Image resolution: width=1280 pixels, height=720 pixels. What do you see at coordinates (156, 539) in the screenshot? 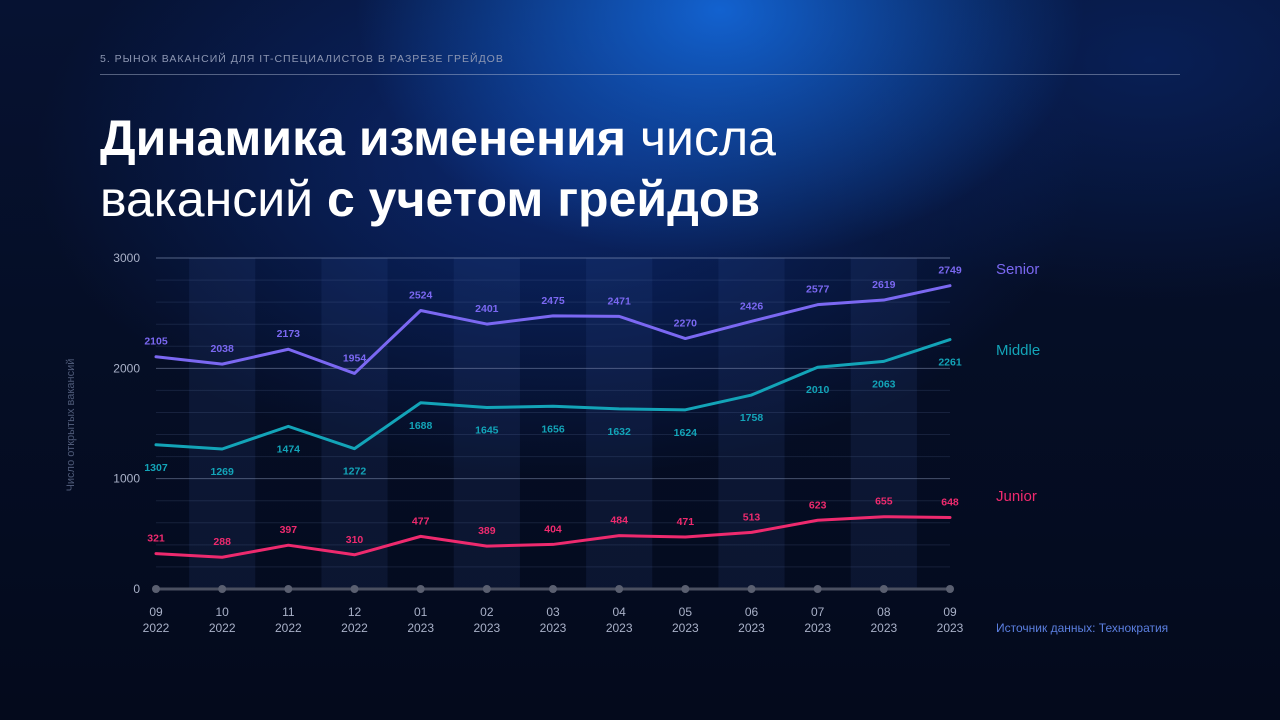
I see `data-label-junior: 321` at bounding box center [156, 539].